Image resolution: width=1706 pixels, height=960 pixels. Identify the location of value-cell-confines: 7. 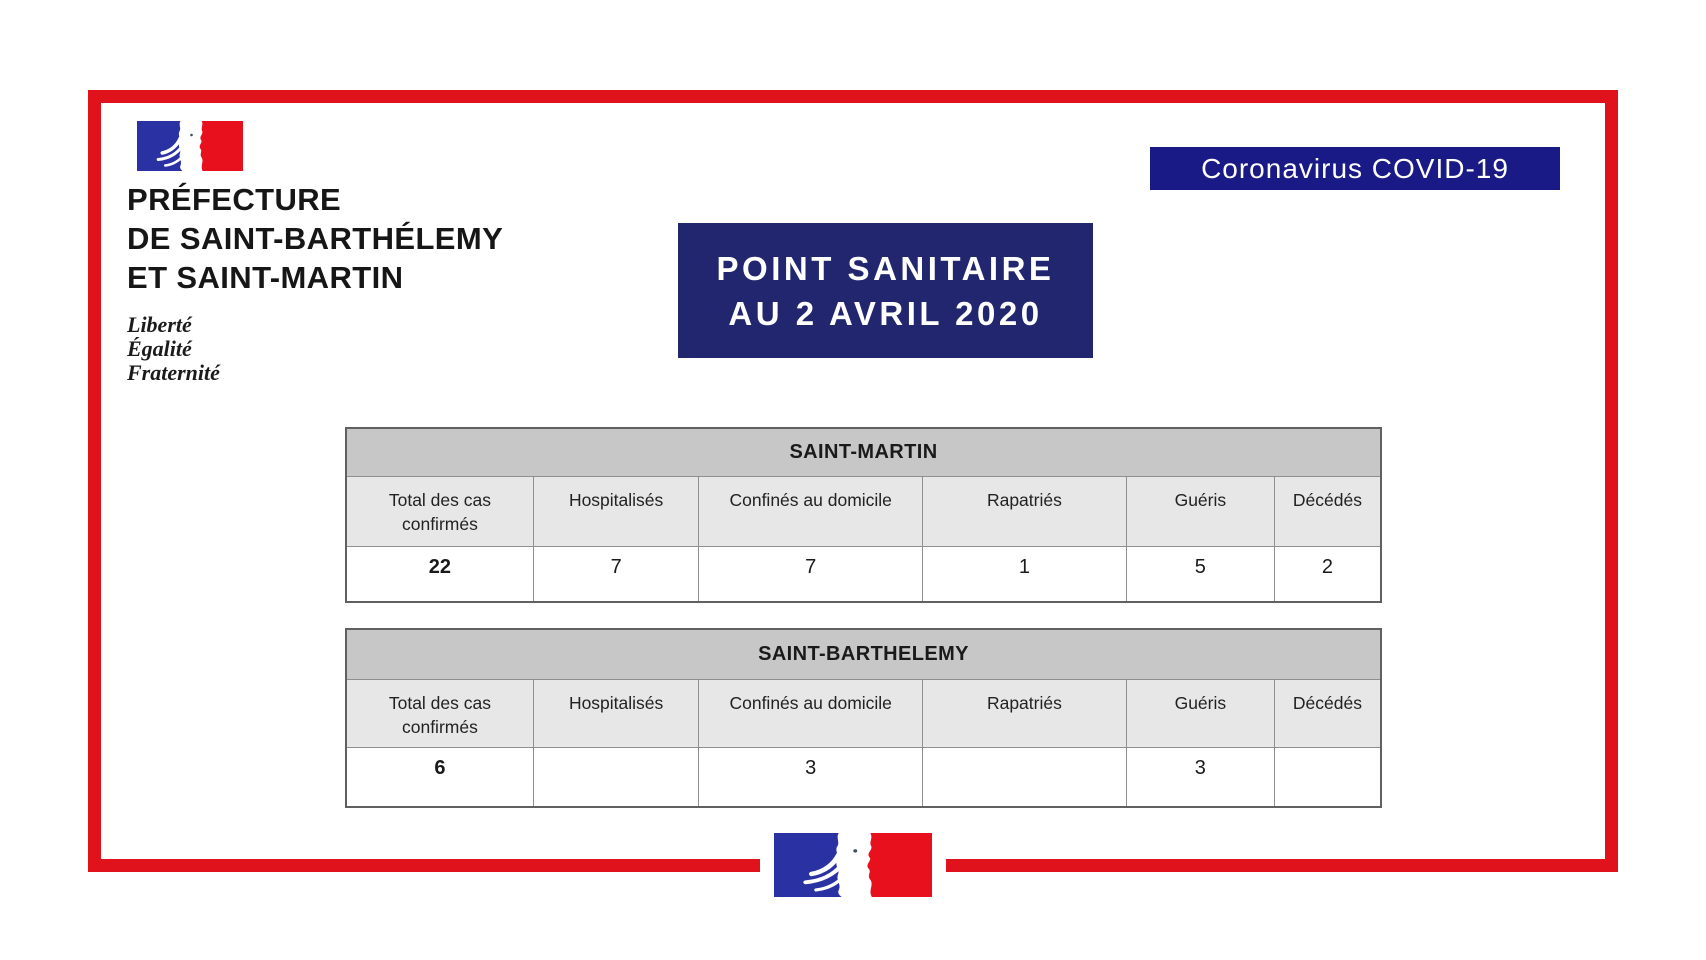
(810, 574).